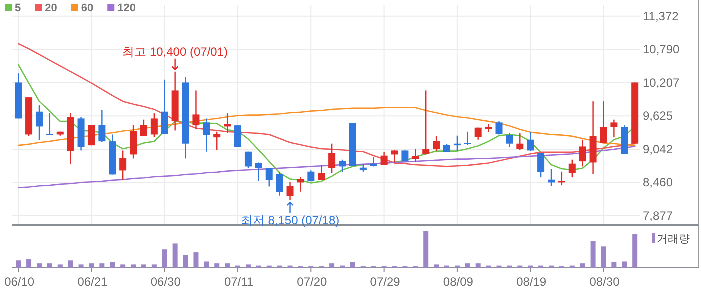 This screenshot has height=289, width=701. What do you see at coordinates (658, 216) in the screenshot?
I see `y-tick-label: 7,877` at bounding box center [658, 216].